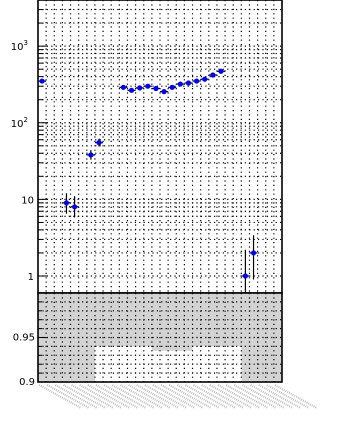 This screenshot has height=422, width=348. Describe the element at coordinates (19, 123) in the screenshot. I see `upper-y-tick-label: 10²` at that location.